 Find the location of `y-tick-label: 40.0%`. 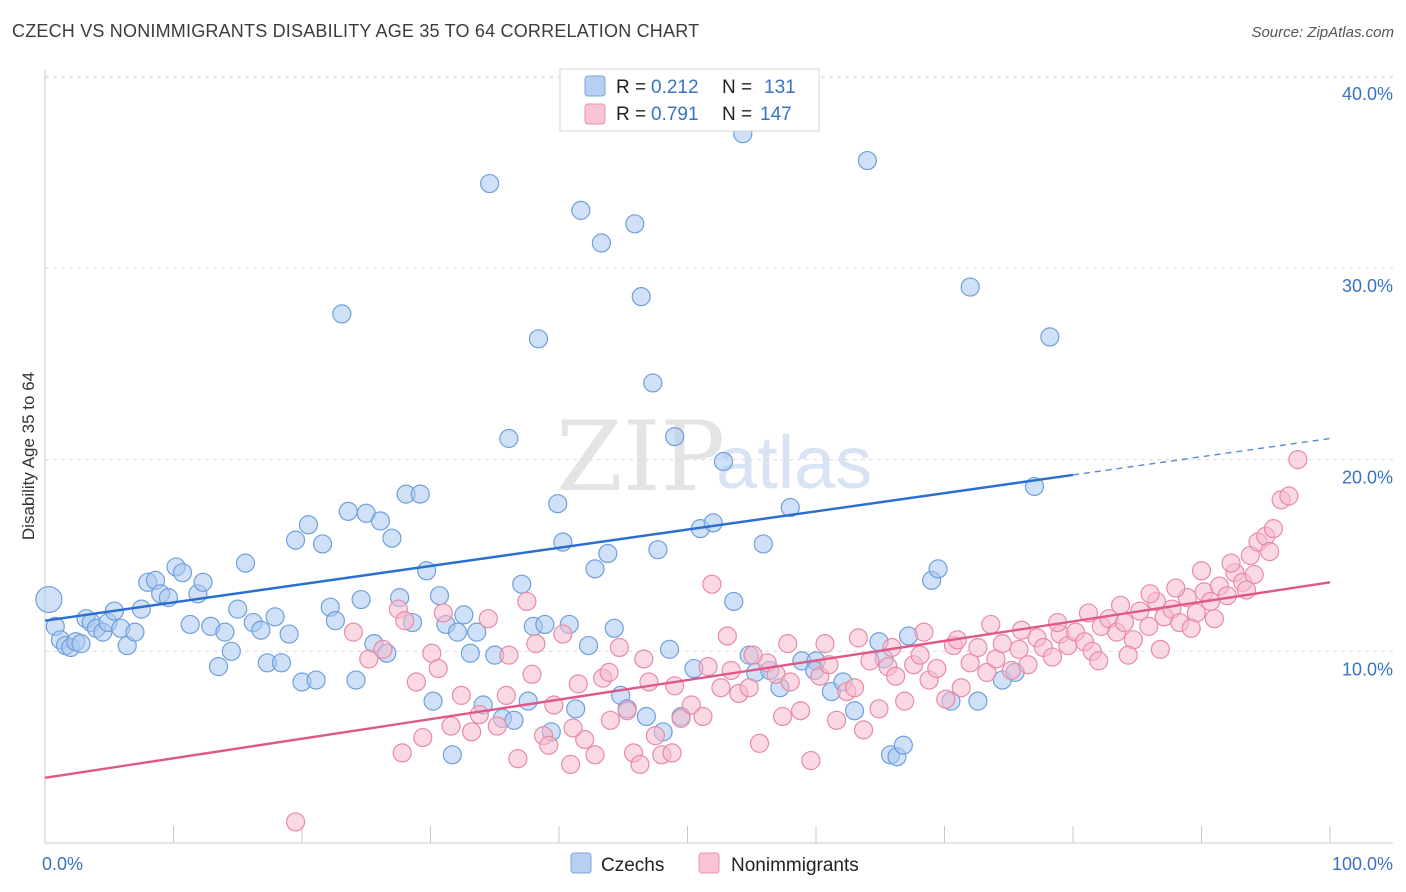

y-tick-label: 40.0% is located at coordinates (1367, 94).